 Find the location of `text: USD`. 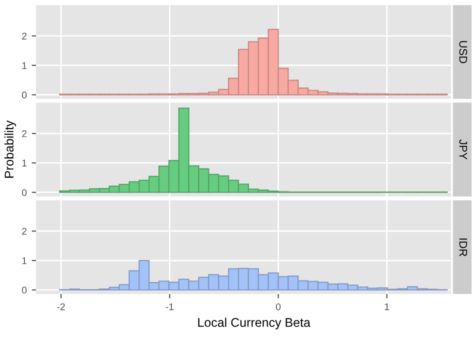

text: USD is located at coordinates (463, 52).